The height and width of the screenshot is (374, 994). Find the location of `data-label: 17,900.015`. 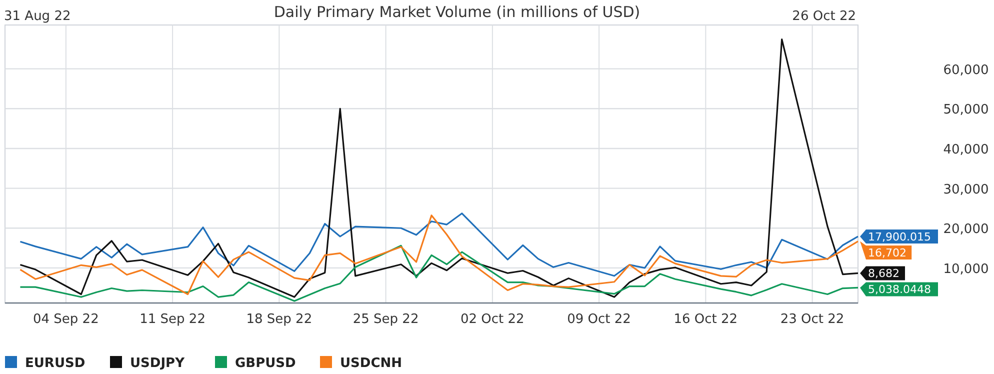

data-label: 17,900.015 is located at coordinates (899, 237).